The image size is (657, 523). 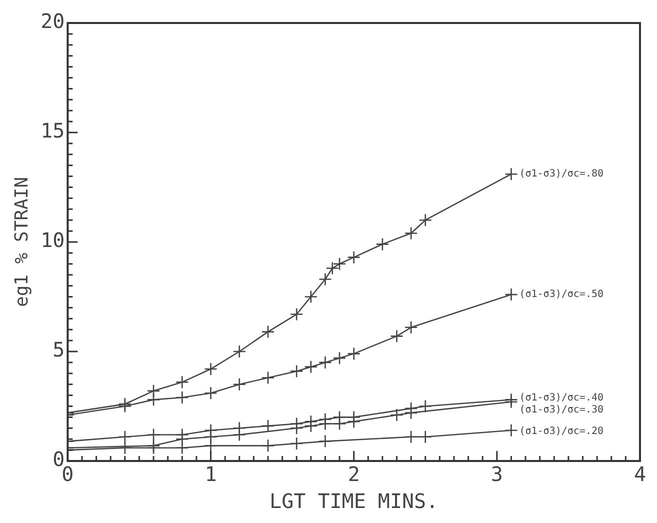 What do you see at coordinates (52, 21) in the screenshot?
I see `y-tick-label: 20` at bounding box center [52, 21].